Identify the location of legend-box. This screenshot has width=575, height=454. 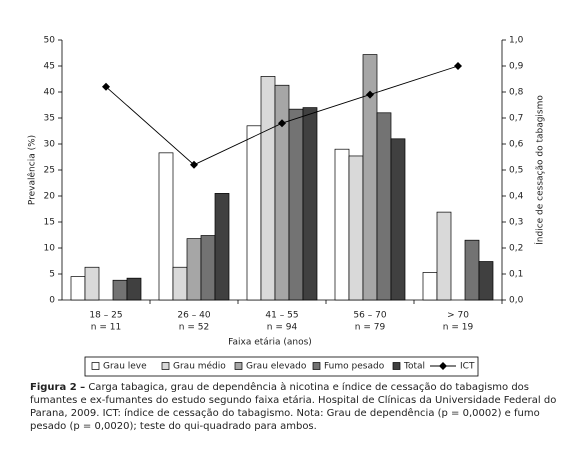
(281, 366).